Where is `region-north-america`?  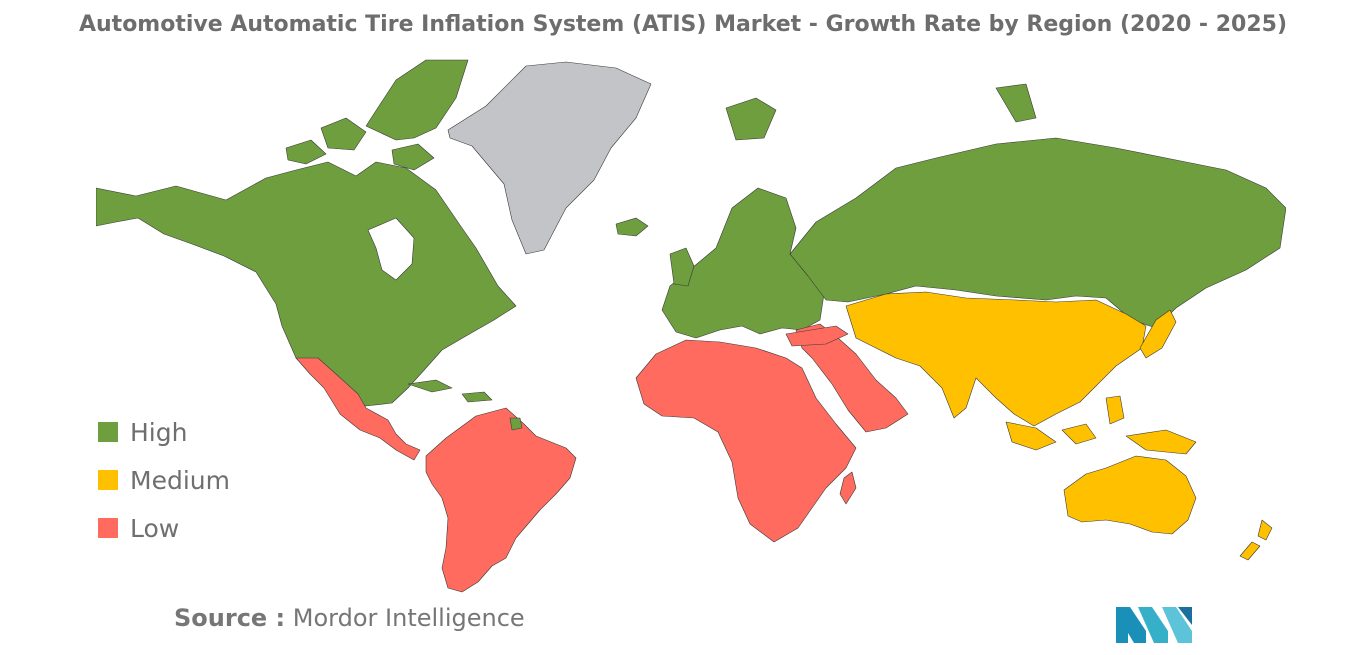
region-north-america is located at coordinates (306, 284).